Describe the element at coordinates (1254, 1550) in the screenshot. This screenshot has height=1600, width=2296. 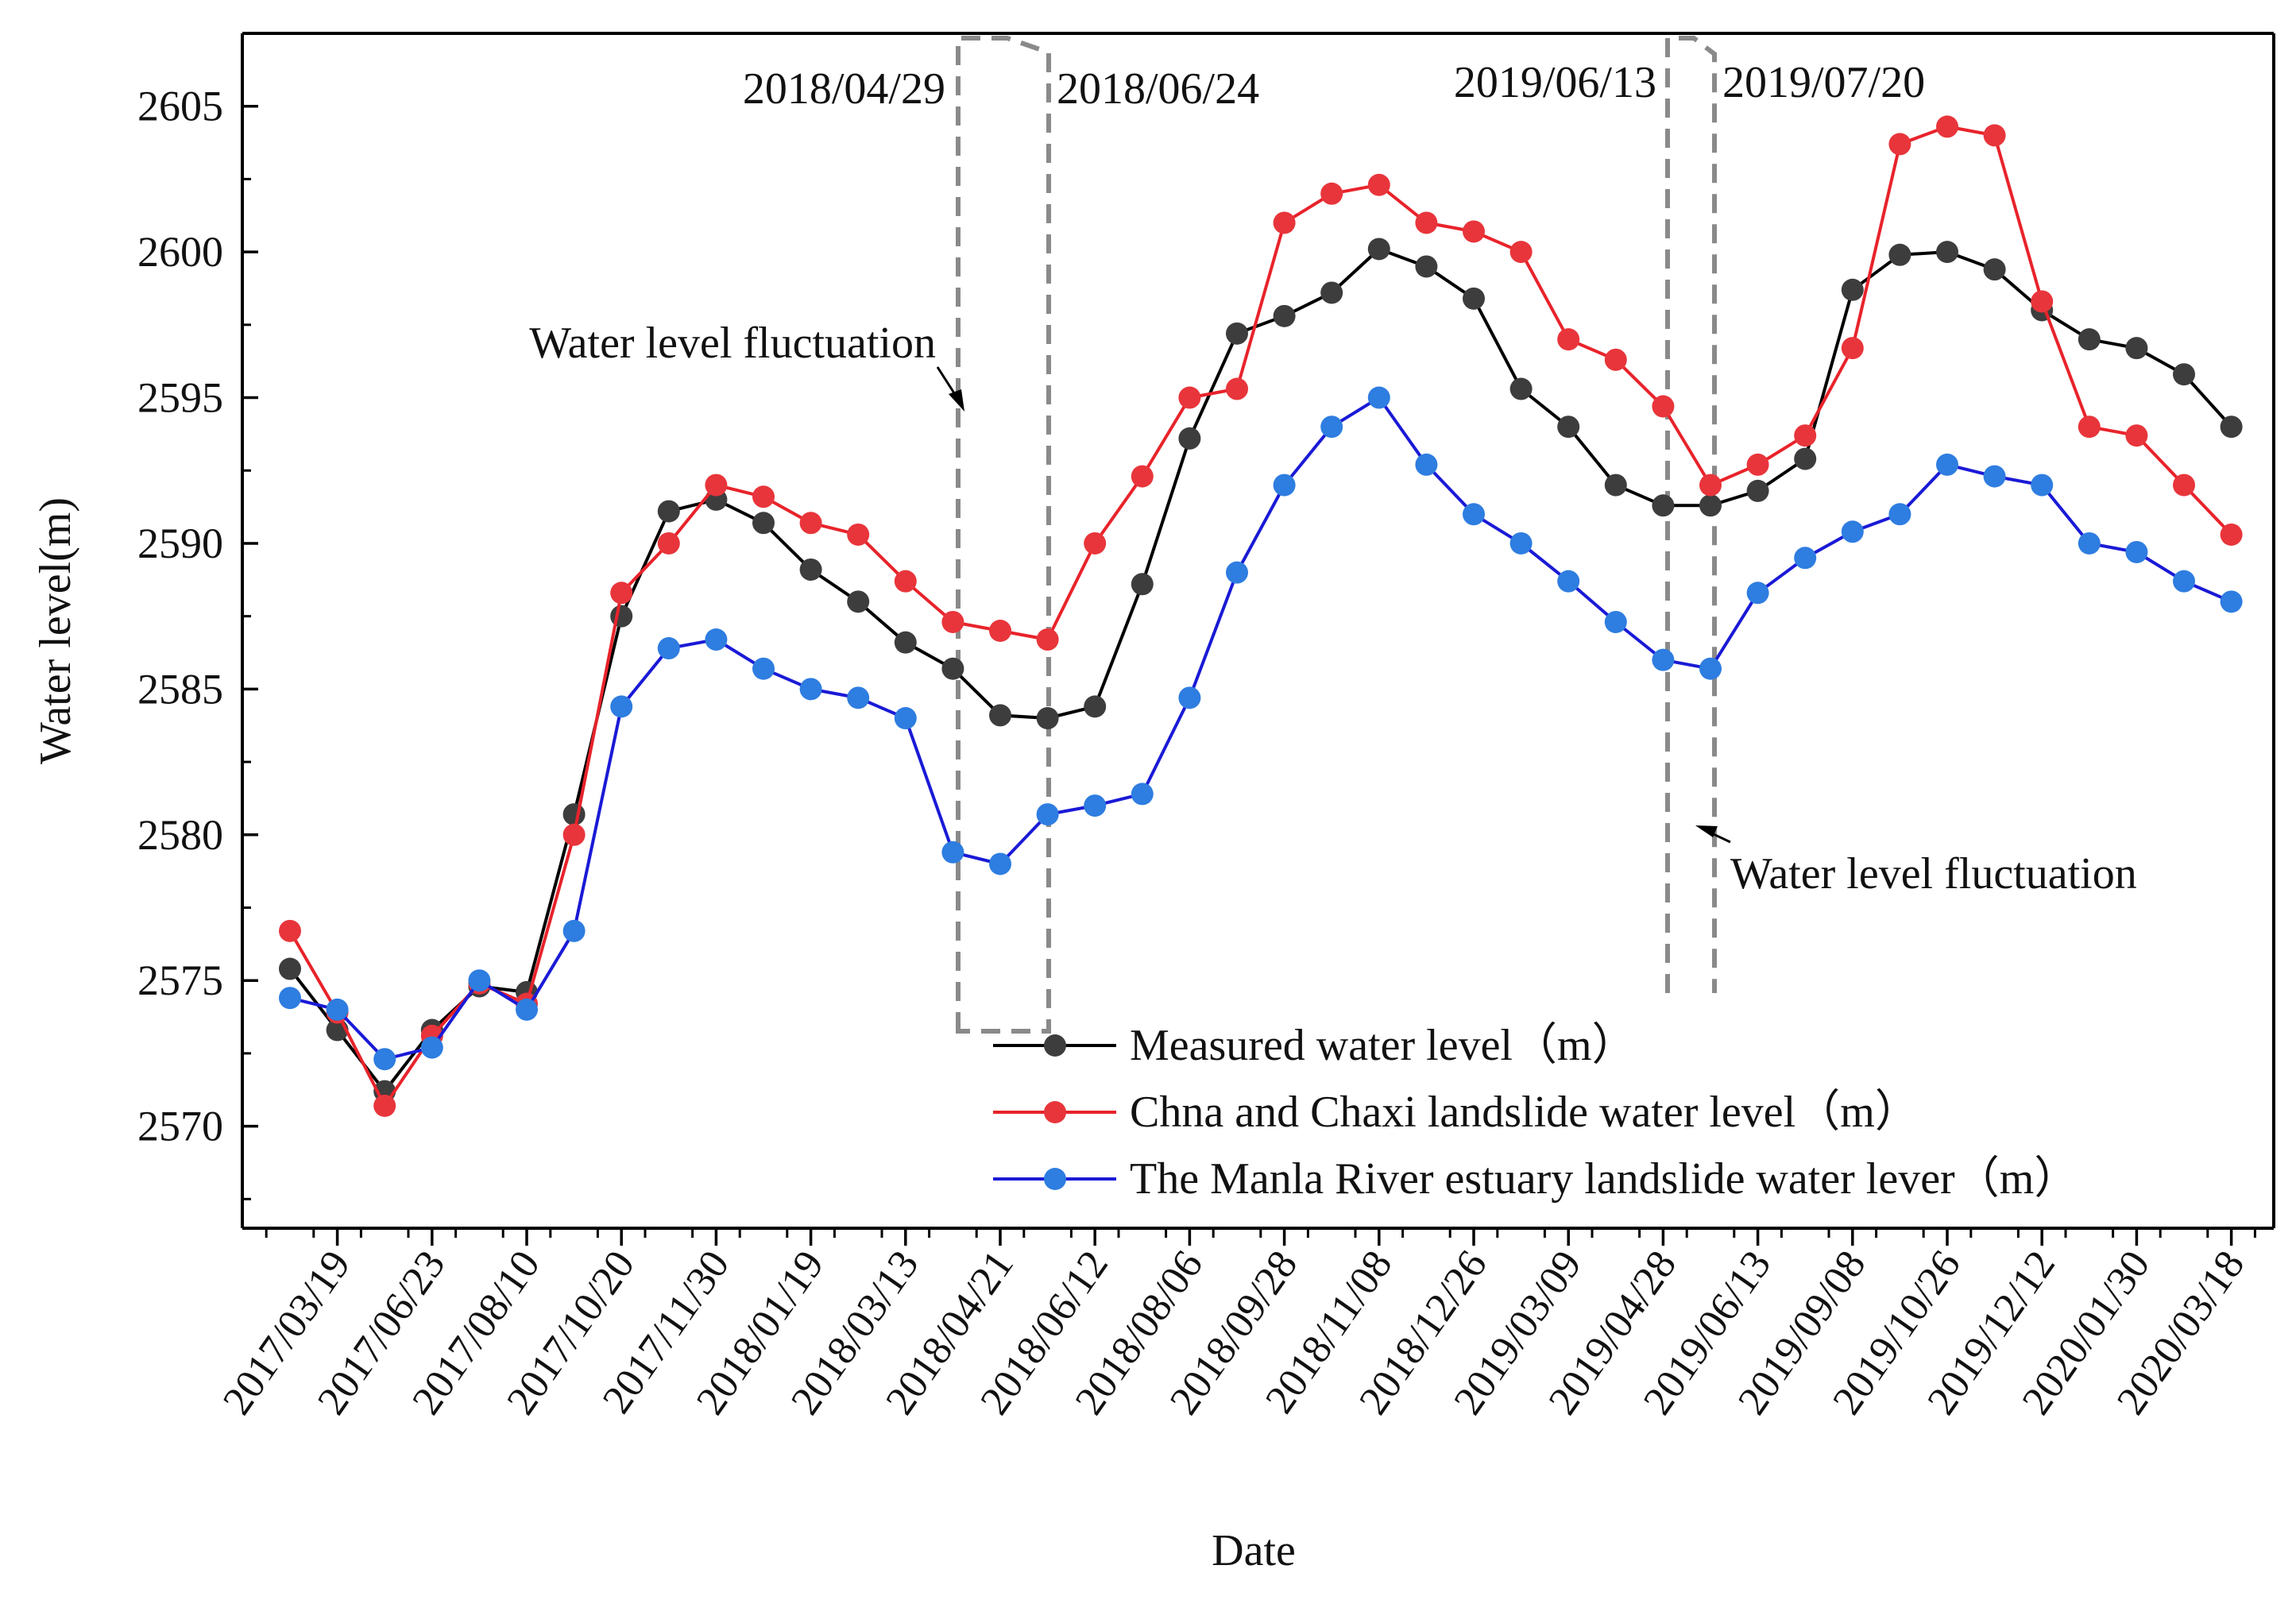
I see `x-axis-title: Date` at that location.